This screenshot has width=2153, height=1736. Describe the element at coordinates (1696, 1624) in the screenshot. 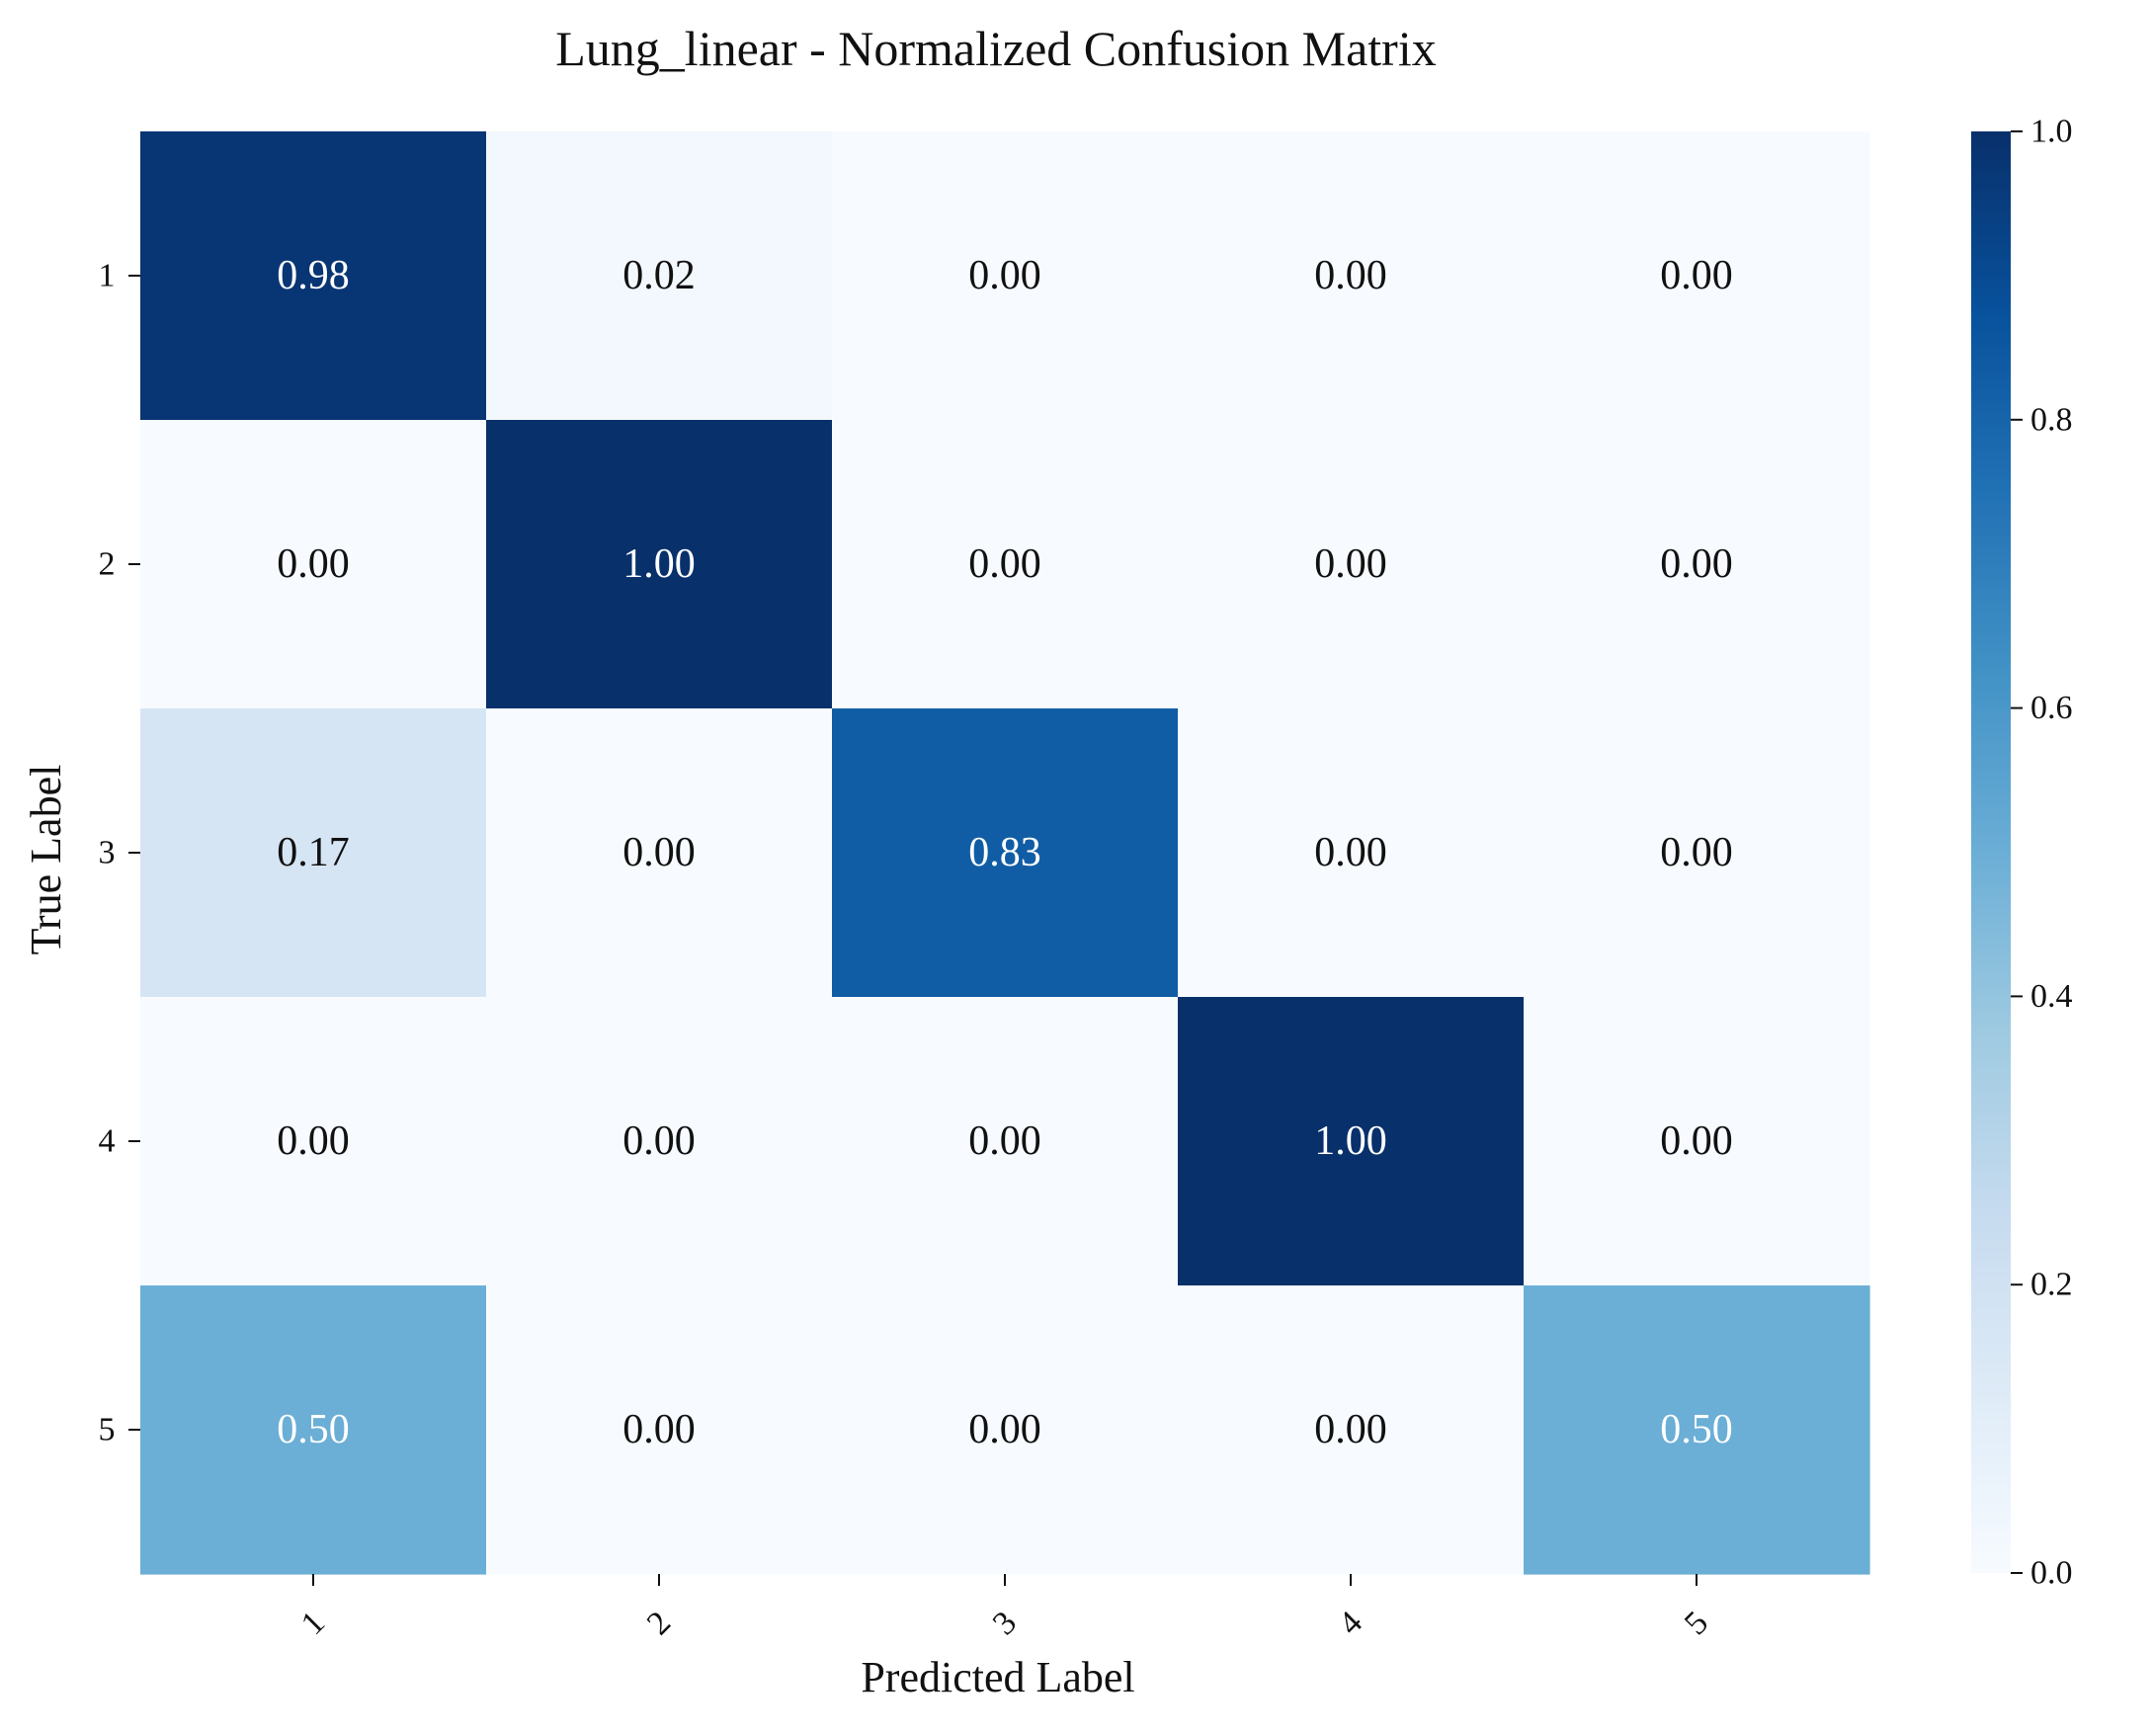

I see `x-tick-label-5: 5` at that location.